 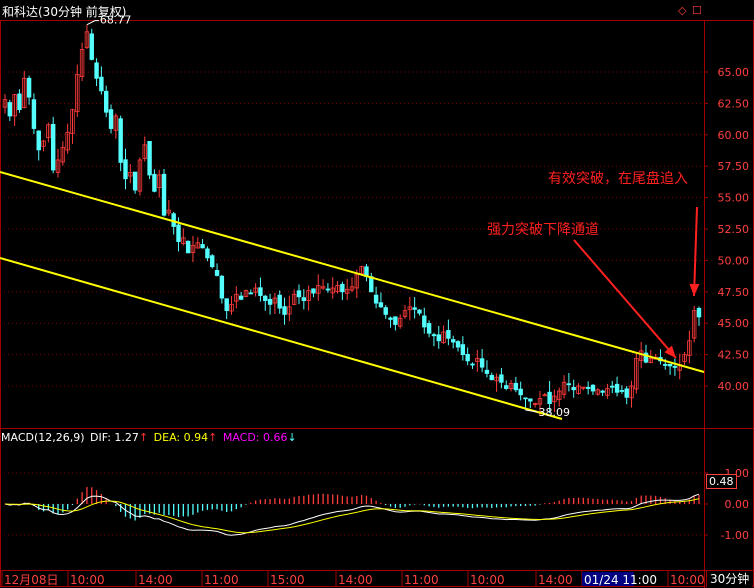 I want to click on low-marker-line, so click(x=531, y=411).